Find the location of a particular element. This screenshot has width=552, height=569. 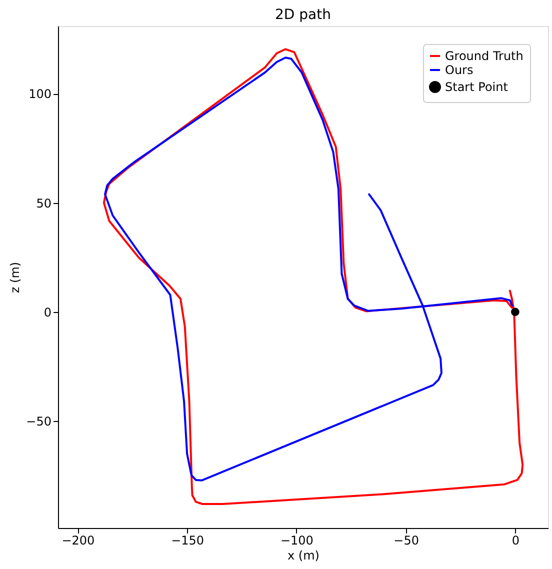

y-tick-label: 50 is located at coordinates (44, 203).